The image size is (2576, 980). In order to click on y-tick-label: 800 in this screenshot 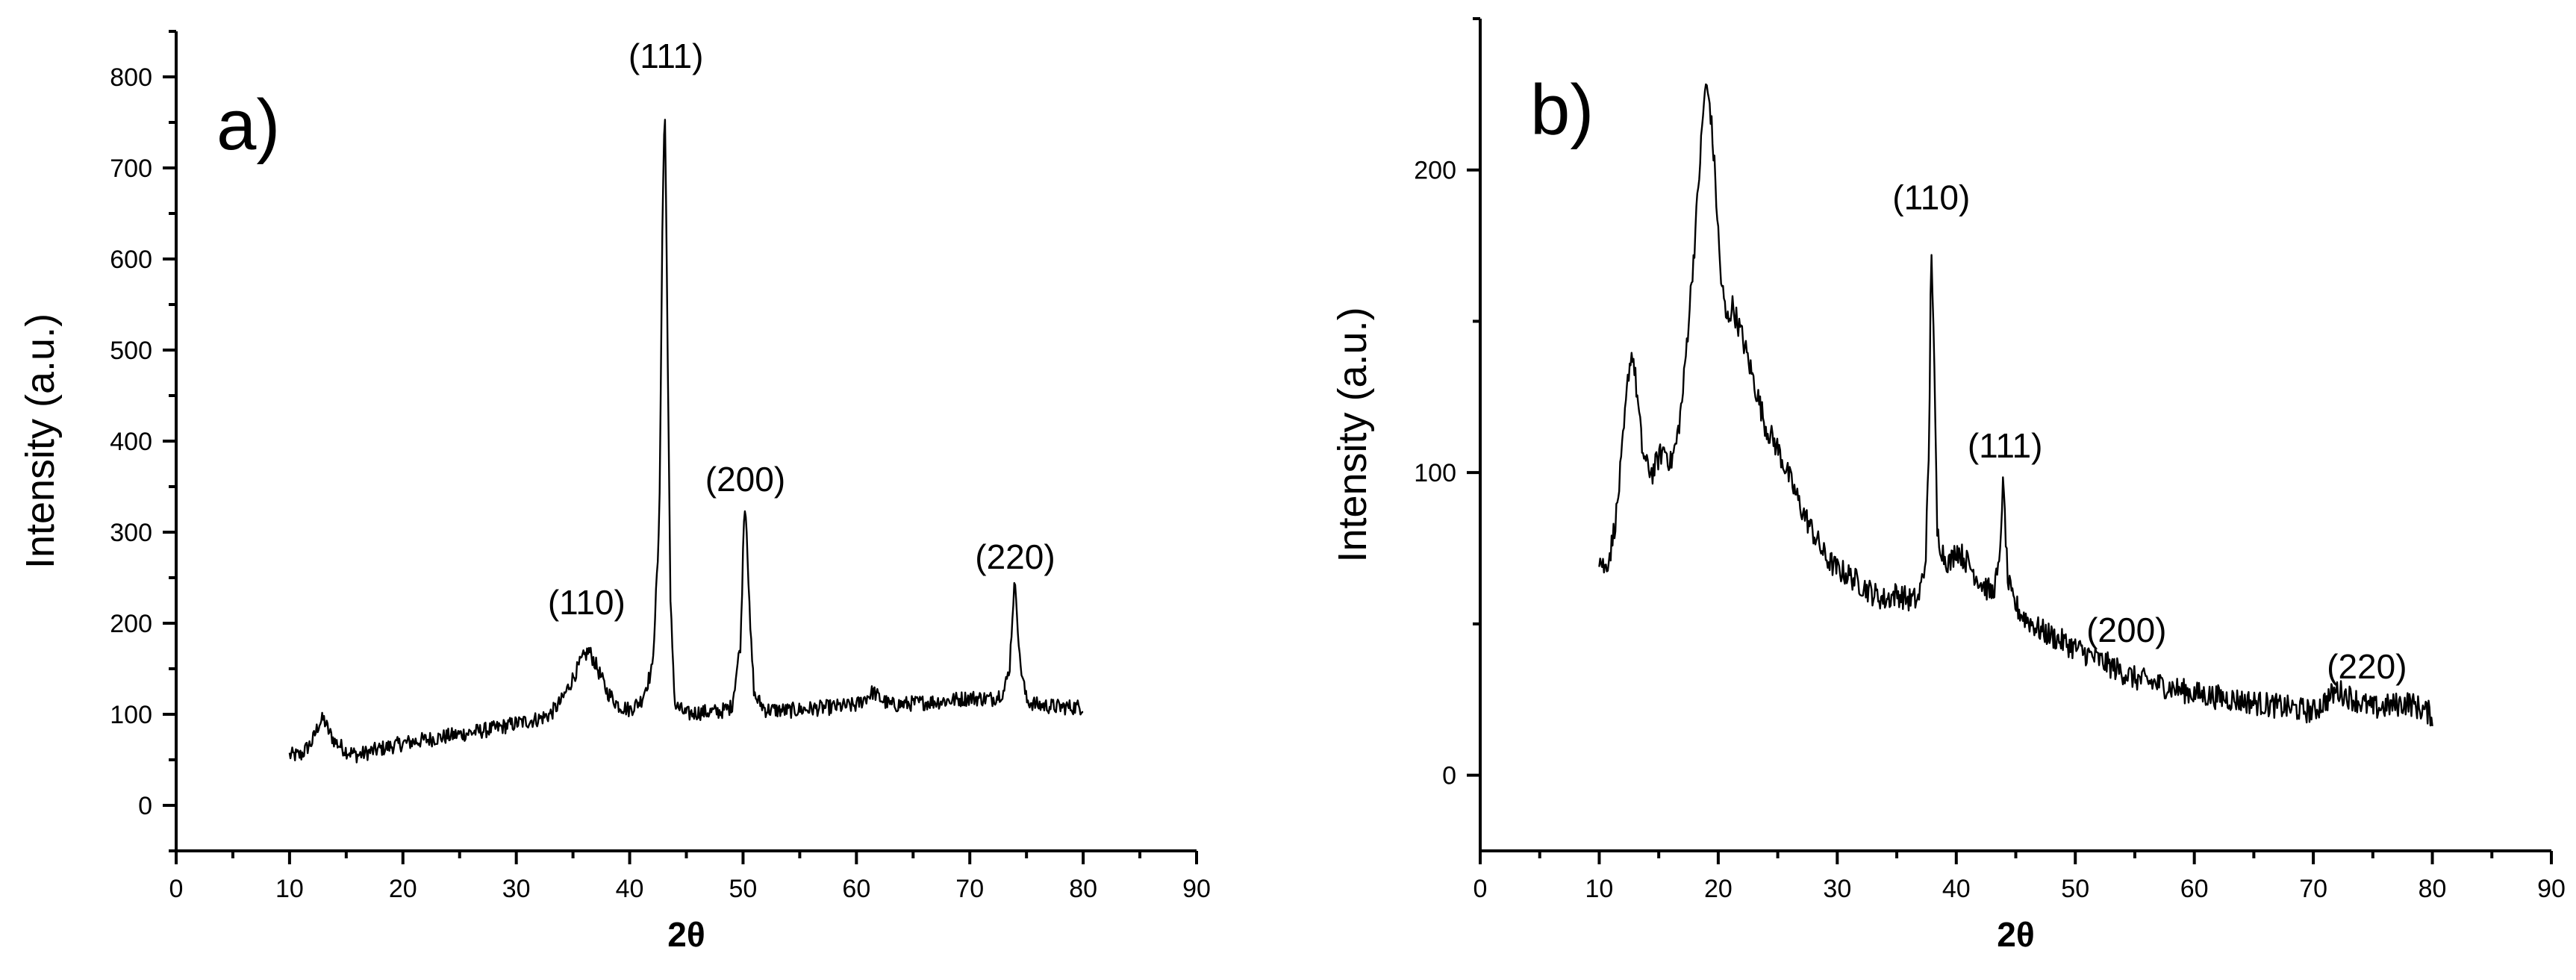, I will do `click(131, 77)`.